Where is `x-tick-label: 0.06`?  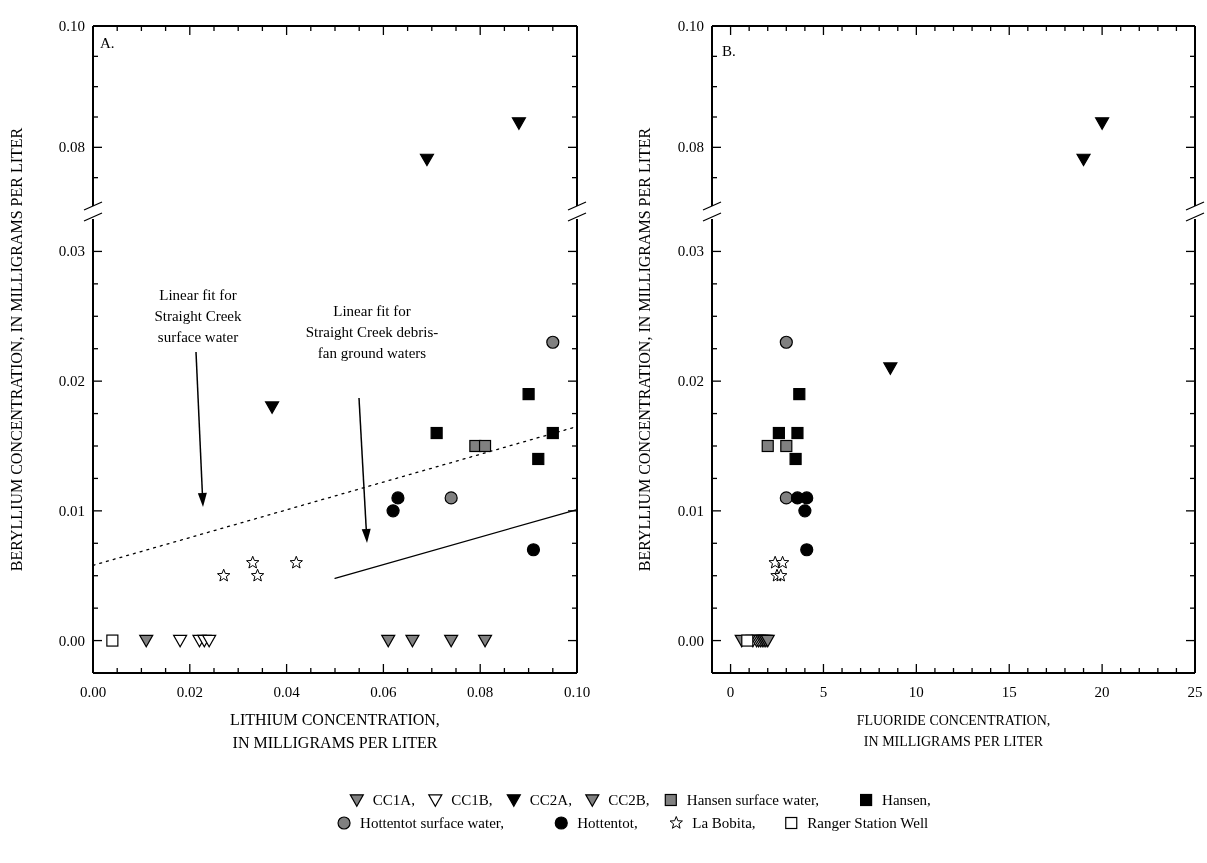 x-tick-label: 0.06 is located at coordinates (384, 692).